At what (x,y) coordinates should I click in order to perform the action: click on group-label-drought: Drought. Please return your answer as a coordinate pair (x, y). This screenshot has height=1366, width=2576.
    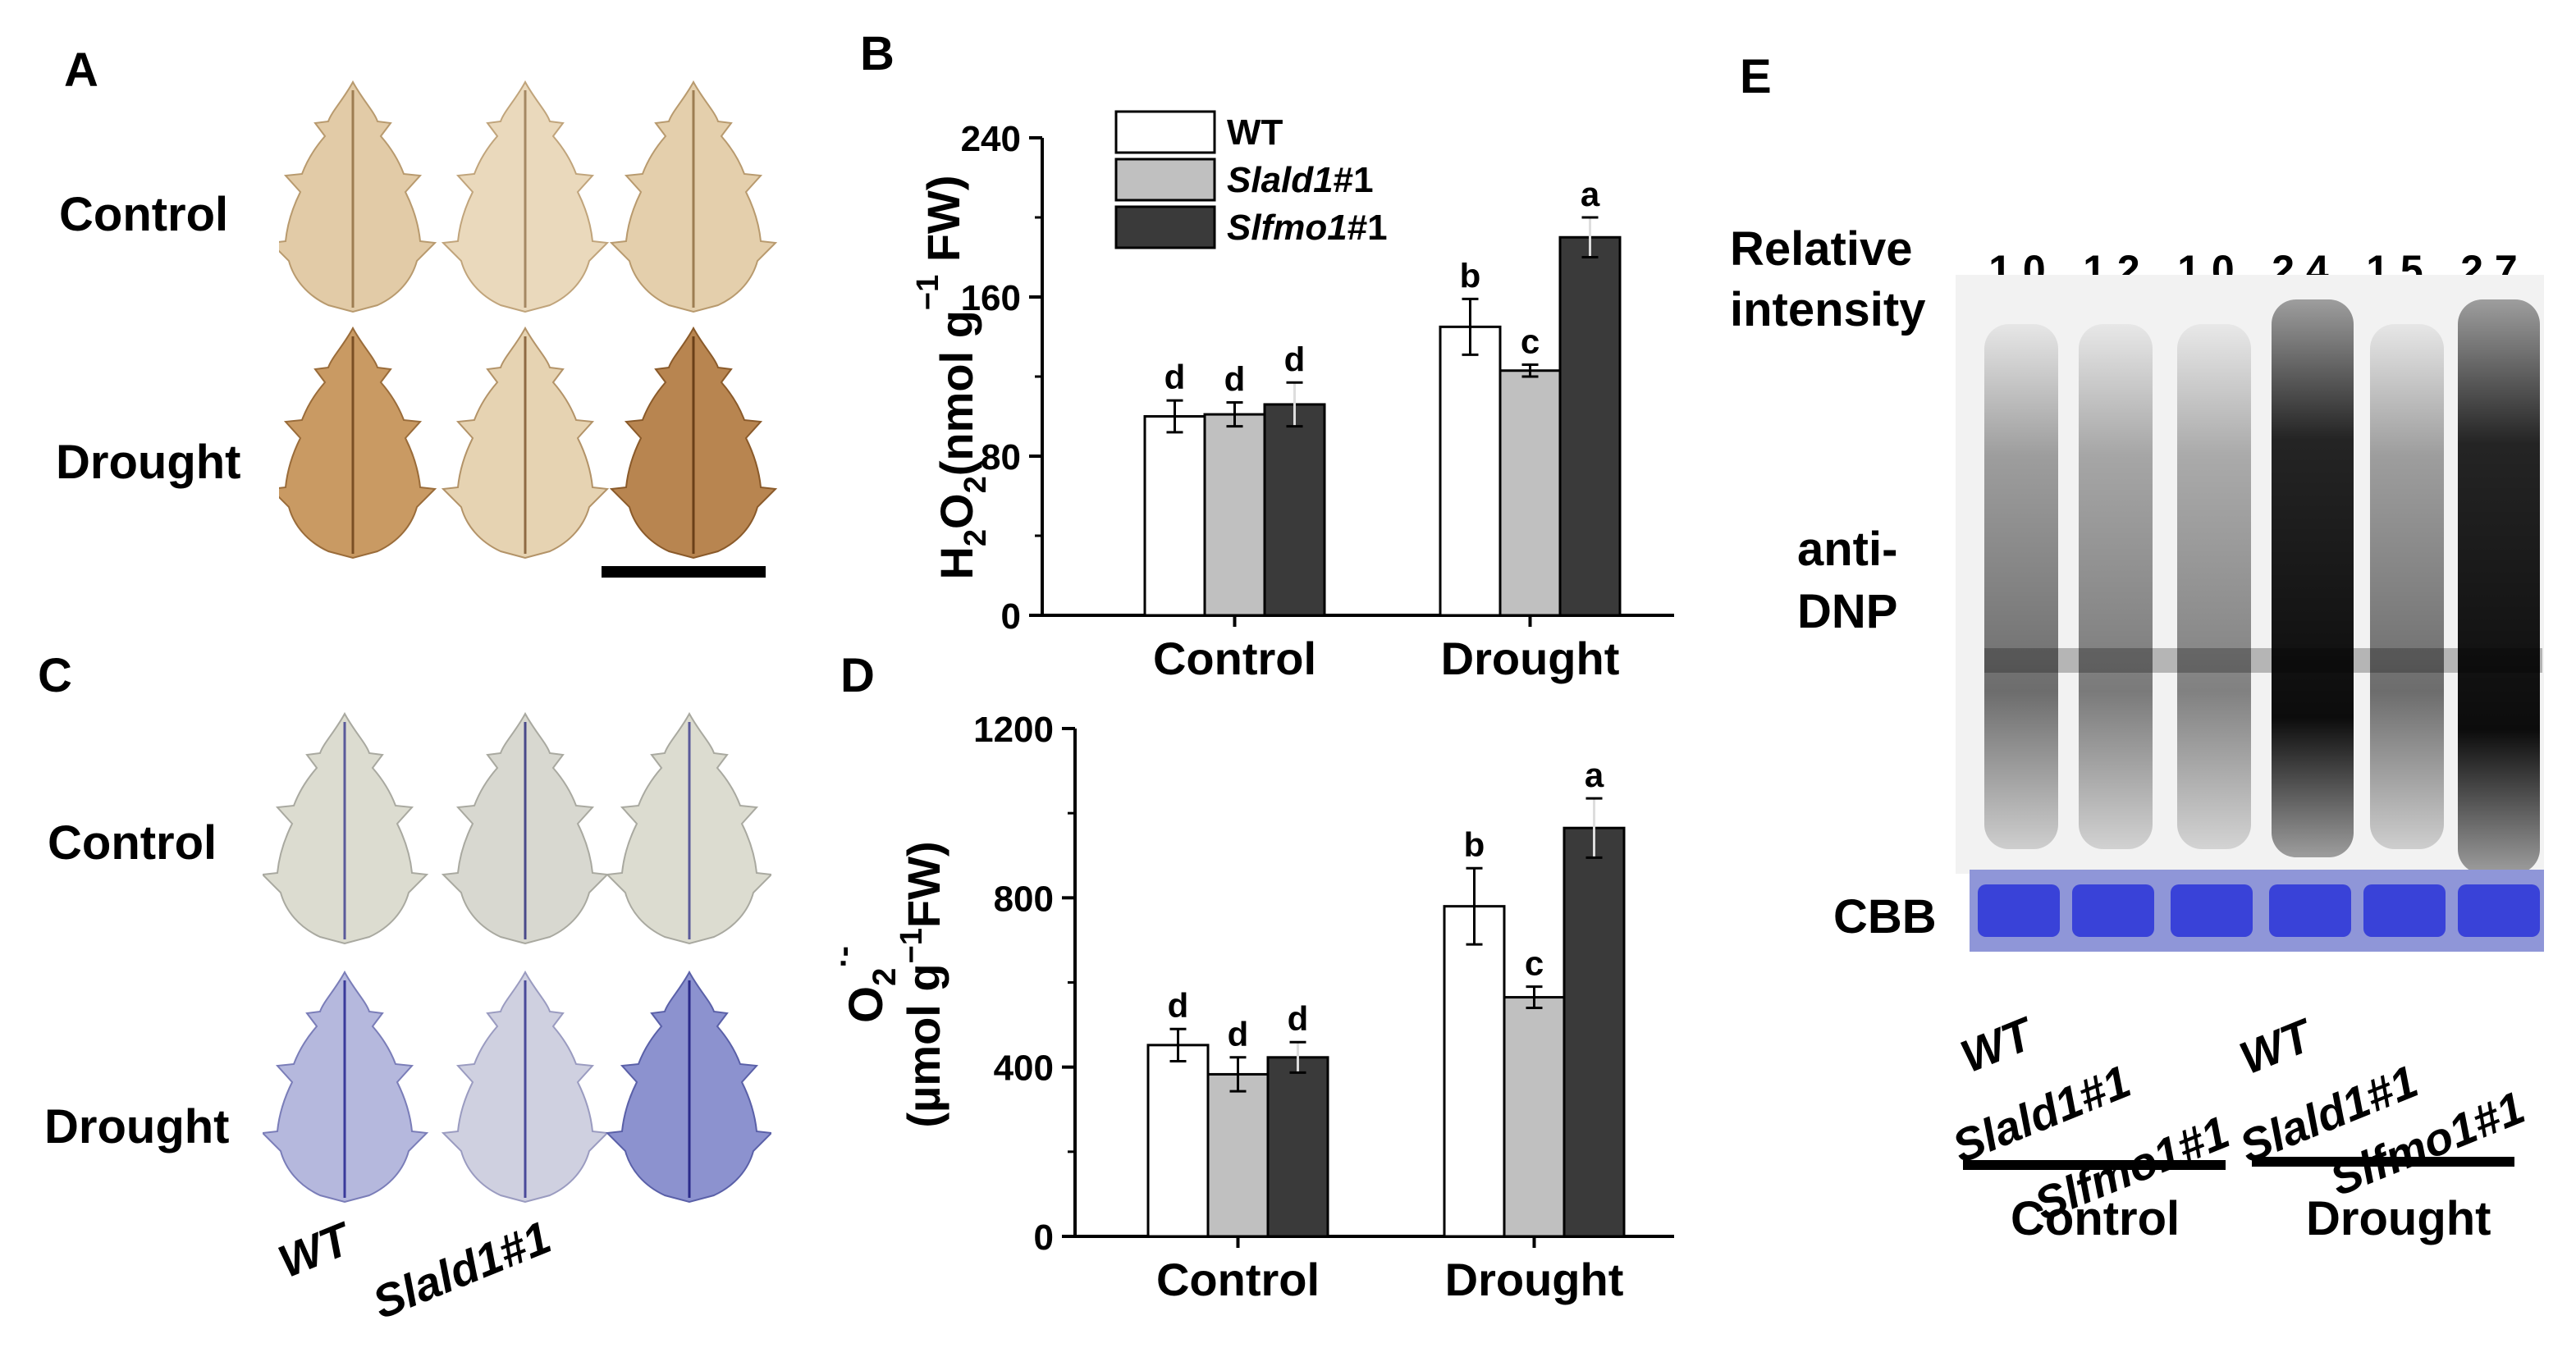
    Looking at the image, I should click on (2398, 1218).